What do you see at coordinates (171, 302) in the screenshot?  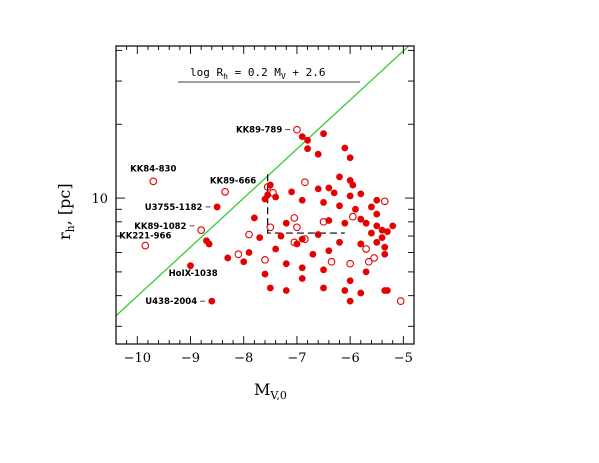 I see `point-annotation: U438-2004` at bounding box center [171, 302].